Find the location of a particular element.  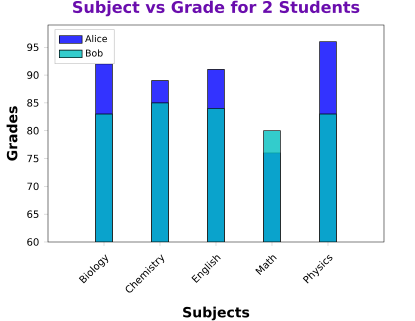

legend-label: Alice is located at coordinates (96, 38).